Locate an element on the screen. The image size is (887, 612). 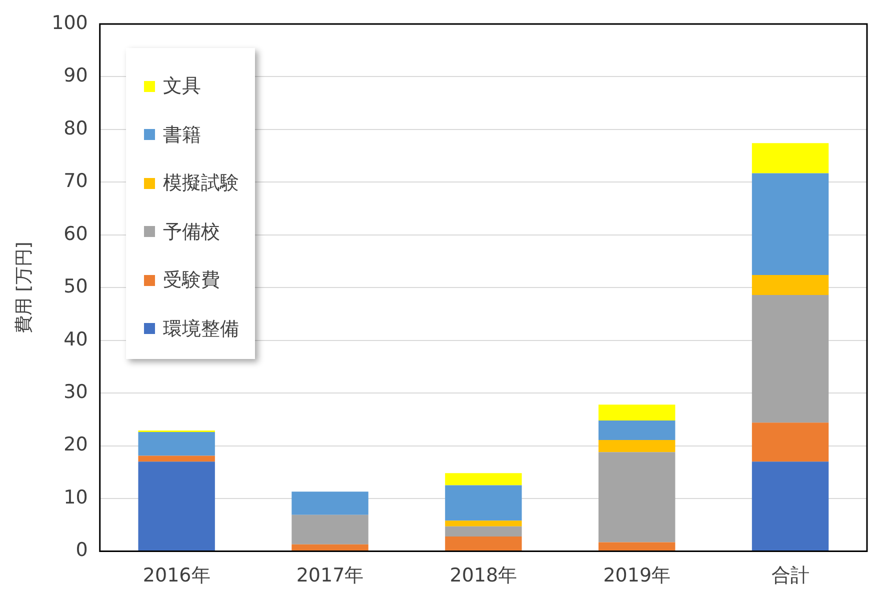
y-tick-label: 100 is located at coordinates (70, 23).